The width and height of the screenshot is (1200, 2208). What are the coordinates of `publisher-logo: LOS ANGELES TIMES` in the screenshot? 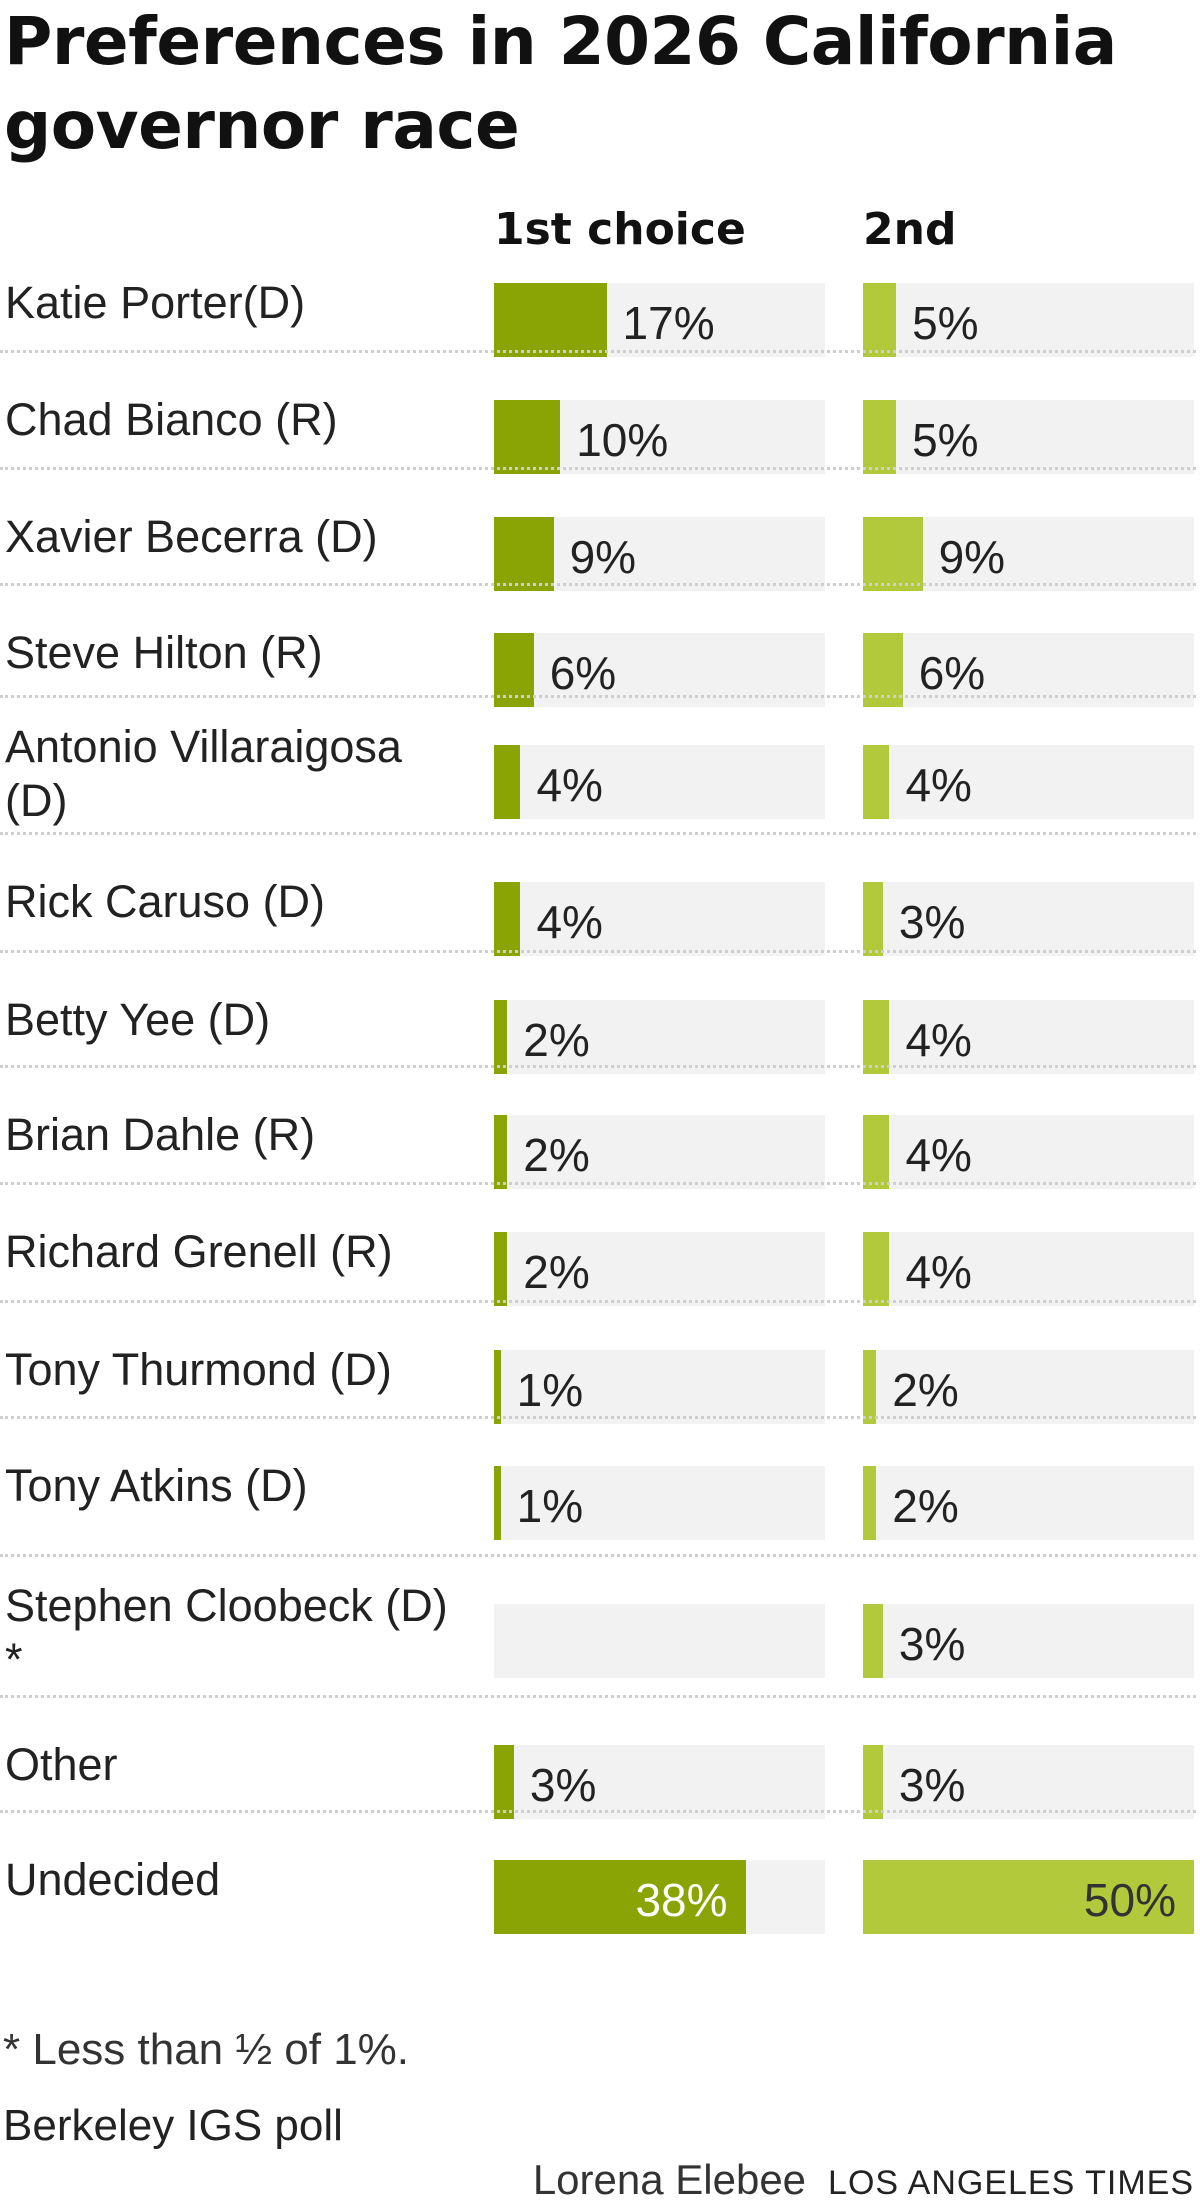 It's located at (1011, 2183).